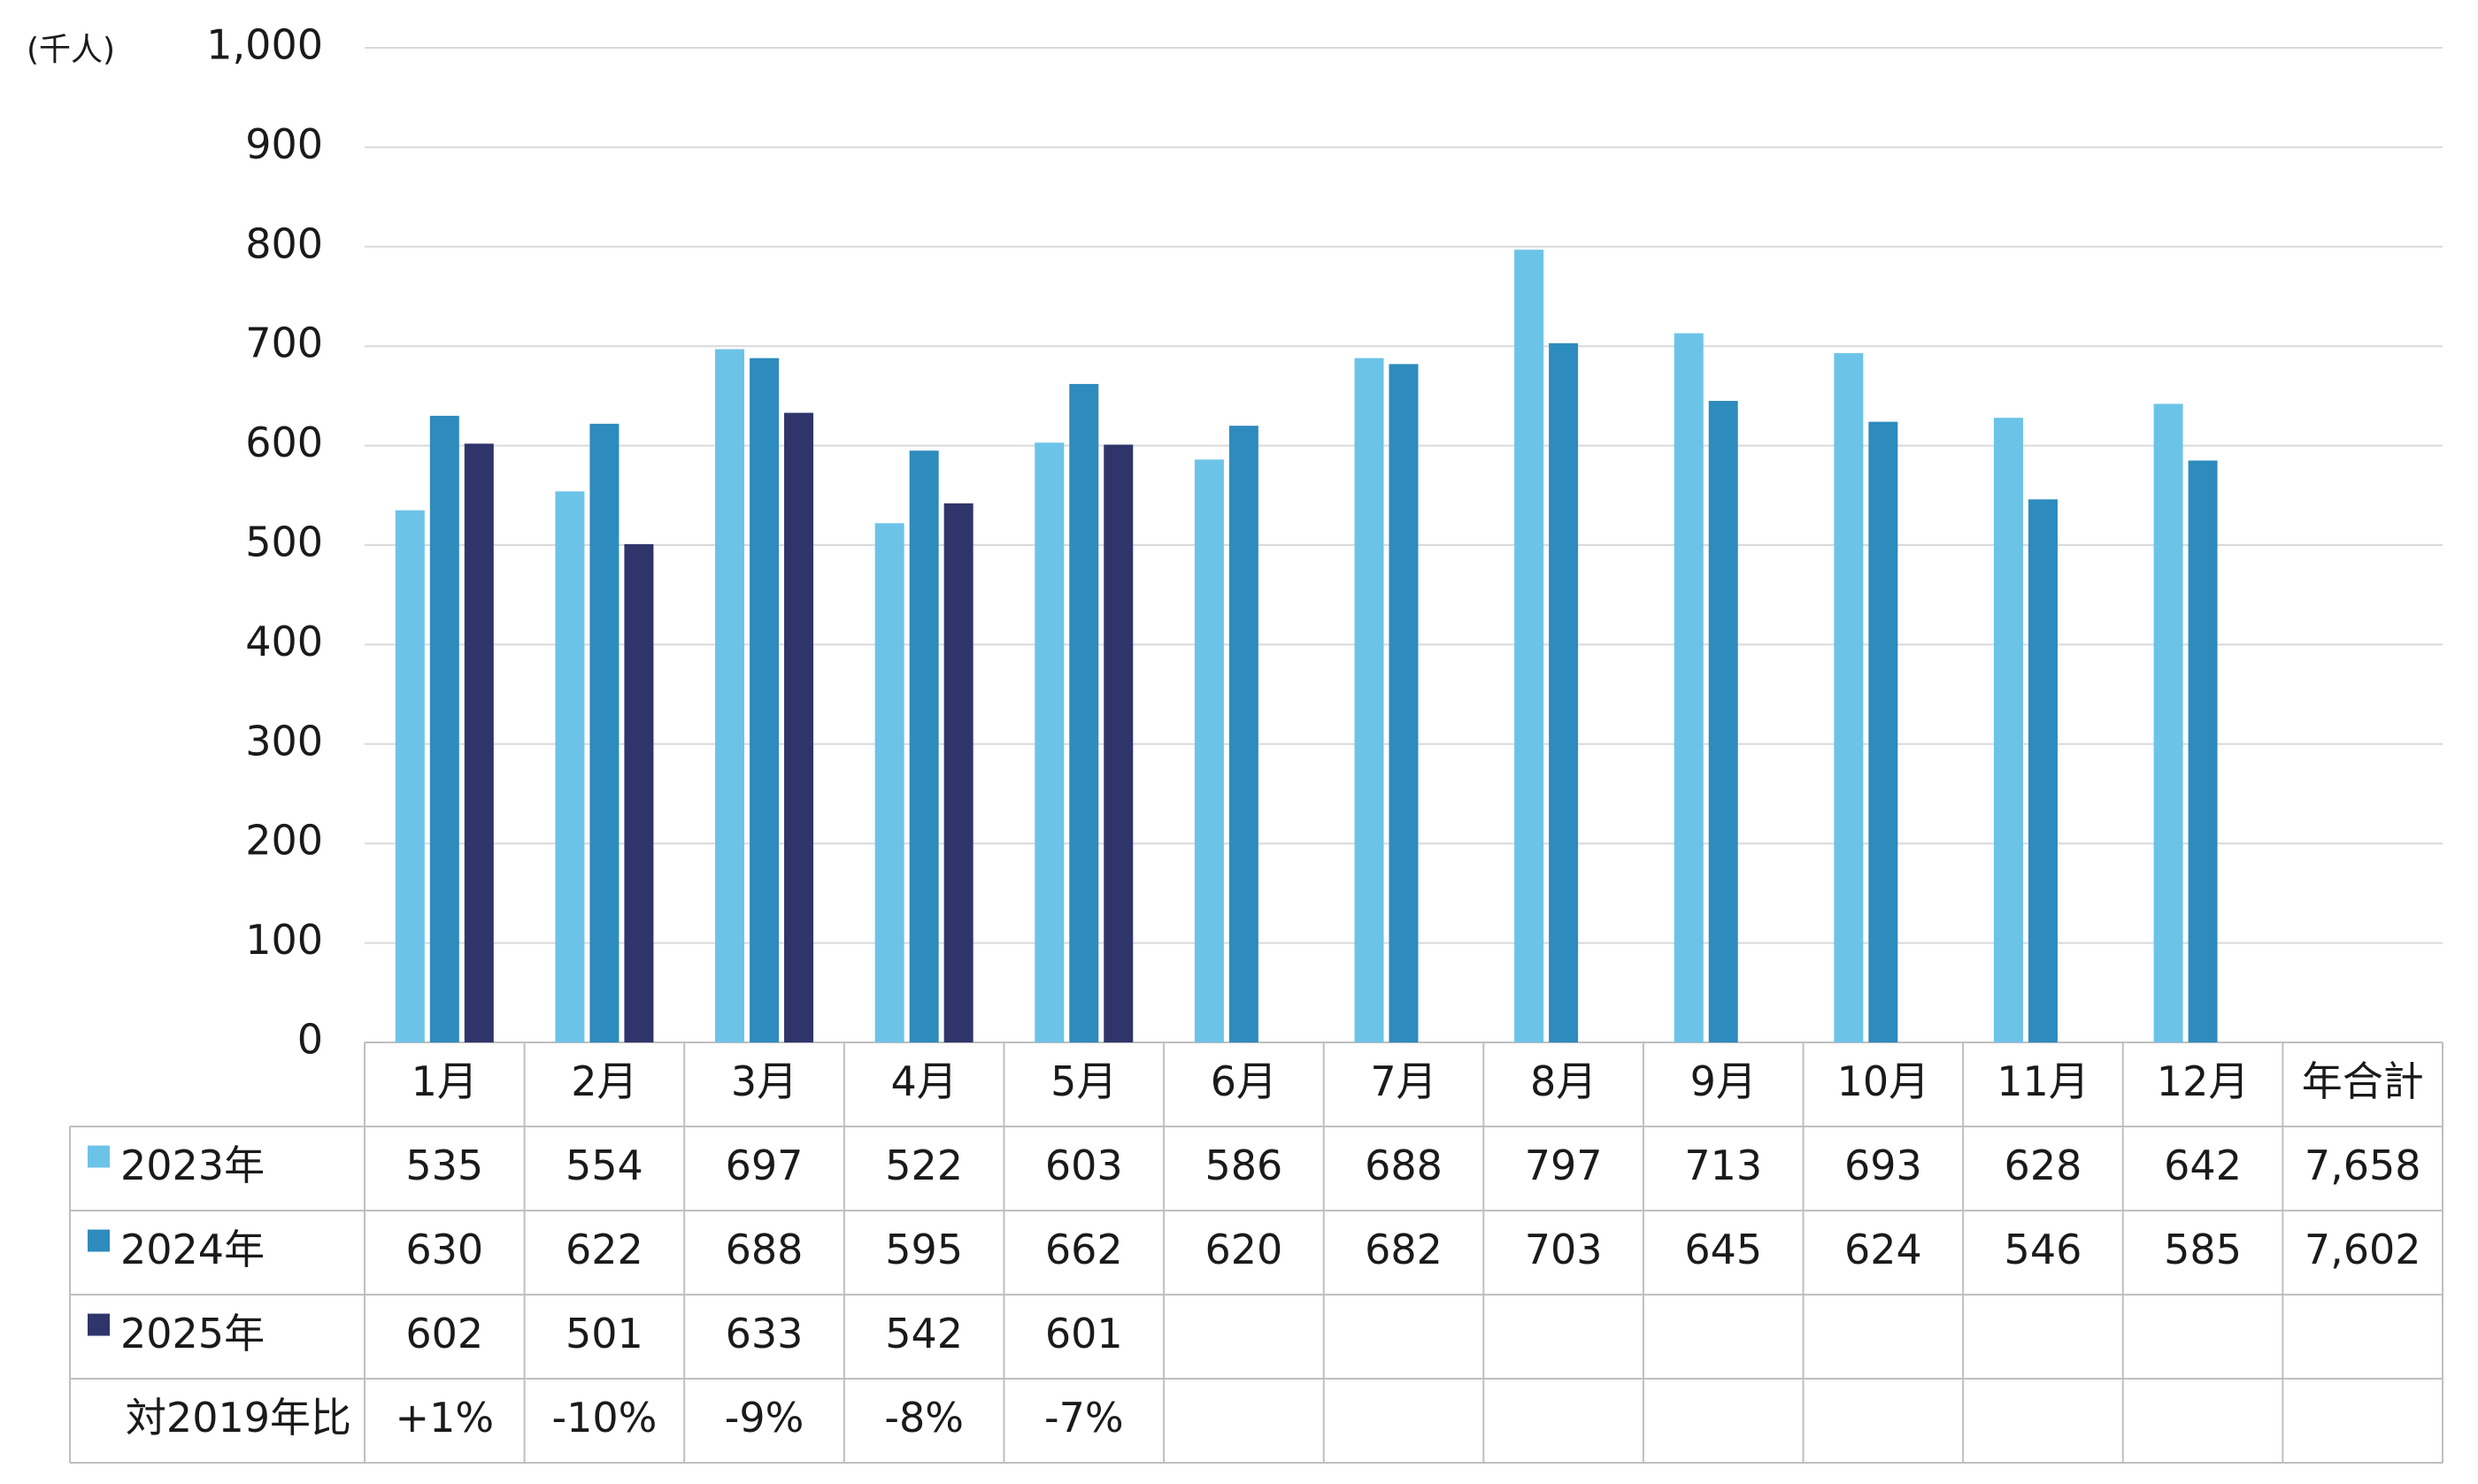 The width and height of the screenshot is (2478, 1484). Describe the element at coordinates (1723, 1081) in the screenshot. I see `x-tick-label: 9月` at that location.